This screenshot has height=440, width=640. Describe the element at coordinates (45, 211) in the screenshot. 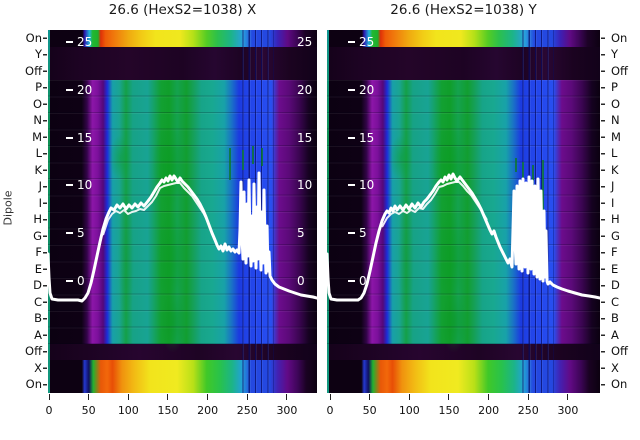

I see `y-tick-marks-left` at that location.